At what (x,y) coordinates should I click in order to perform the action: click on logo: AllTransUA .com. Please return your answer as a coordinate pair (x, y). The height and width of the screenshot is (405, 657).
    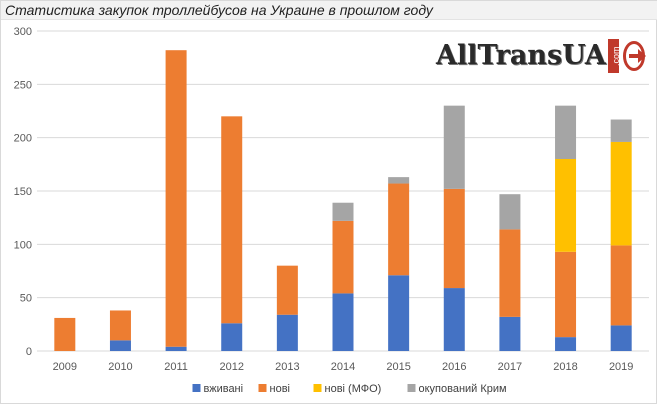
    Looking at the image, I should click on (540, 56).